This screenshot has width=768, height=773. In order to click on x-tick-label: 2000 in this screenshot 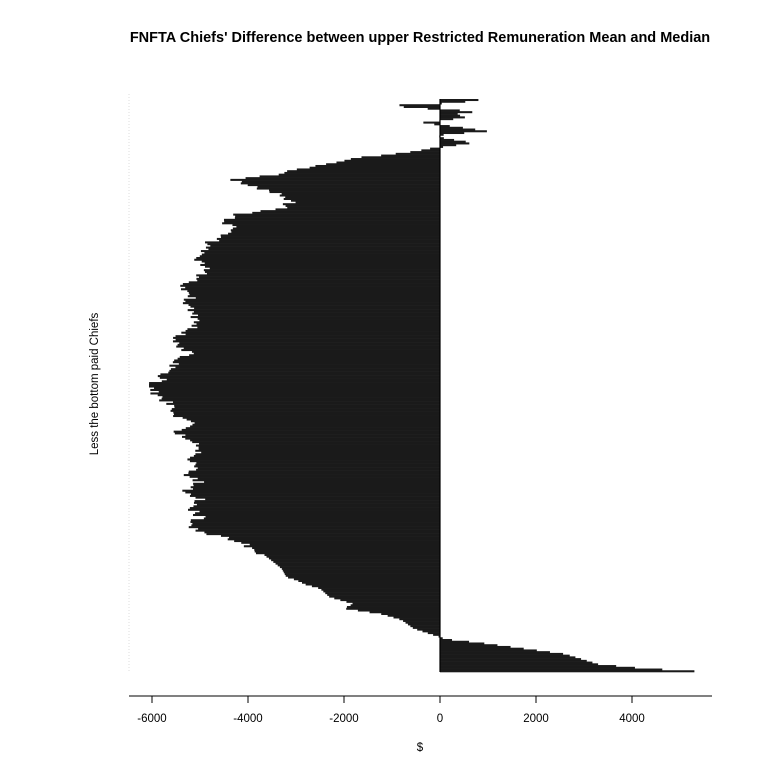, I will do `click(536, 719)`.